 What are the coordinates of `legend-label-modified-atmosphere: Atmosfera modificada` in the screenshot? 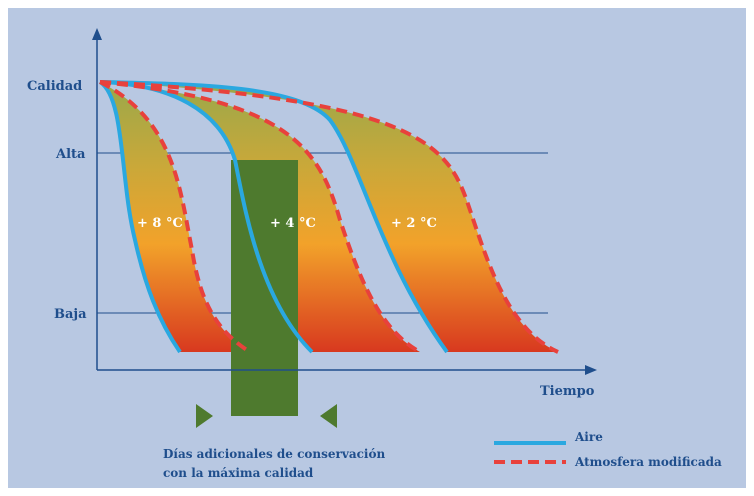 It's located at (648, 462).